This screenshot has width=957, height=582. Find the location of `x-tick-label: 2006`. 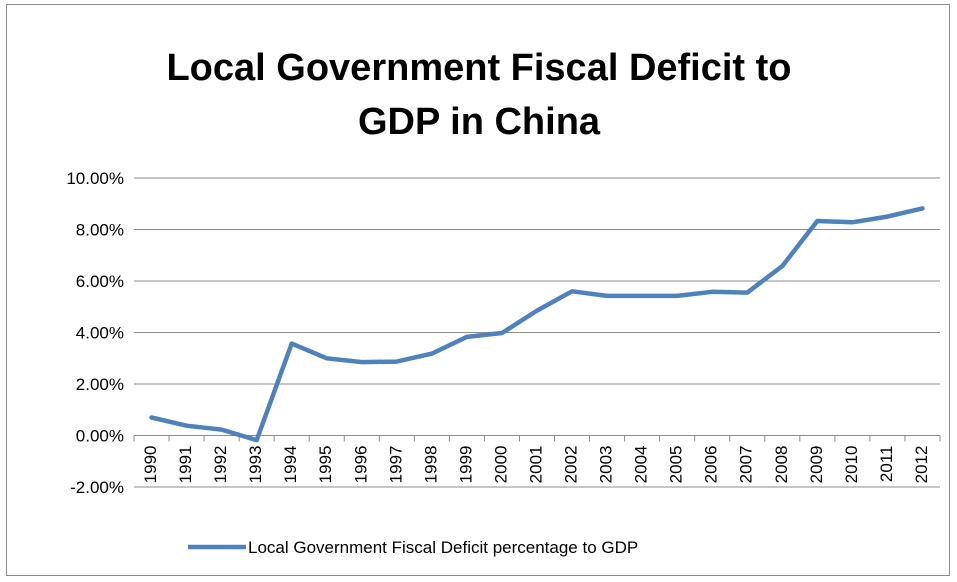

x-tick-label: 2006 is located at coordinates (711, 465).